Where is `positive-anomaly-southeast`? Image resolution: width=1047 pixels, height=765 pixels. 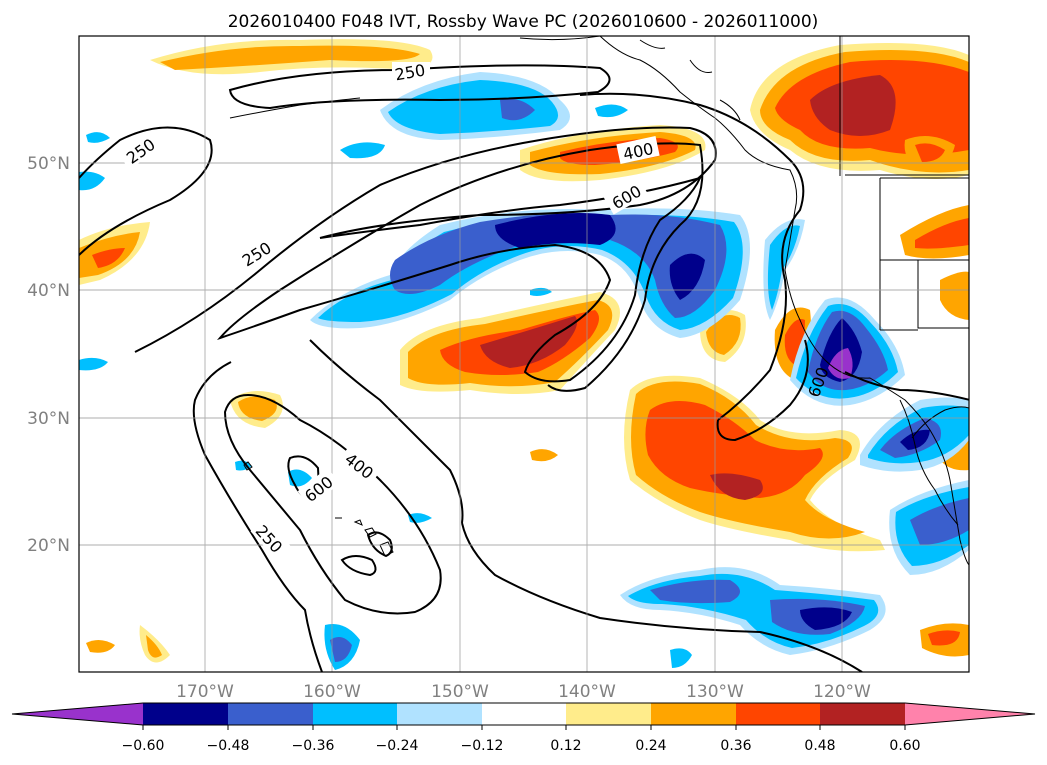 positive-anomaly-southeast is located at coordinates (754, 463).